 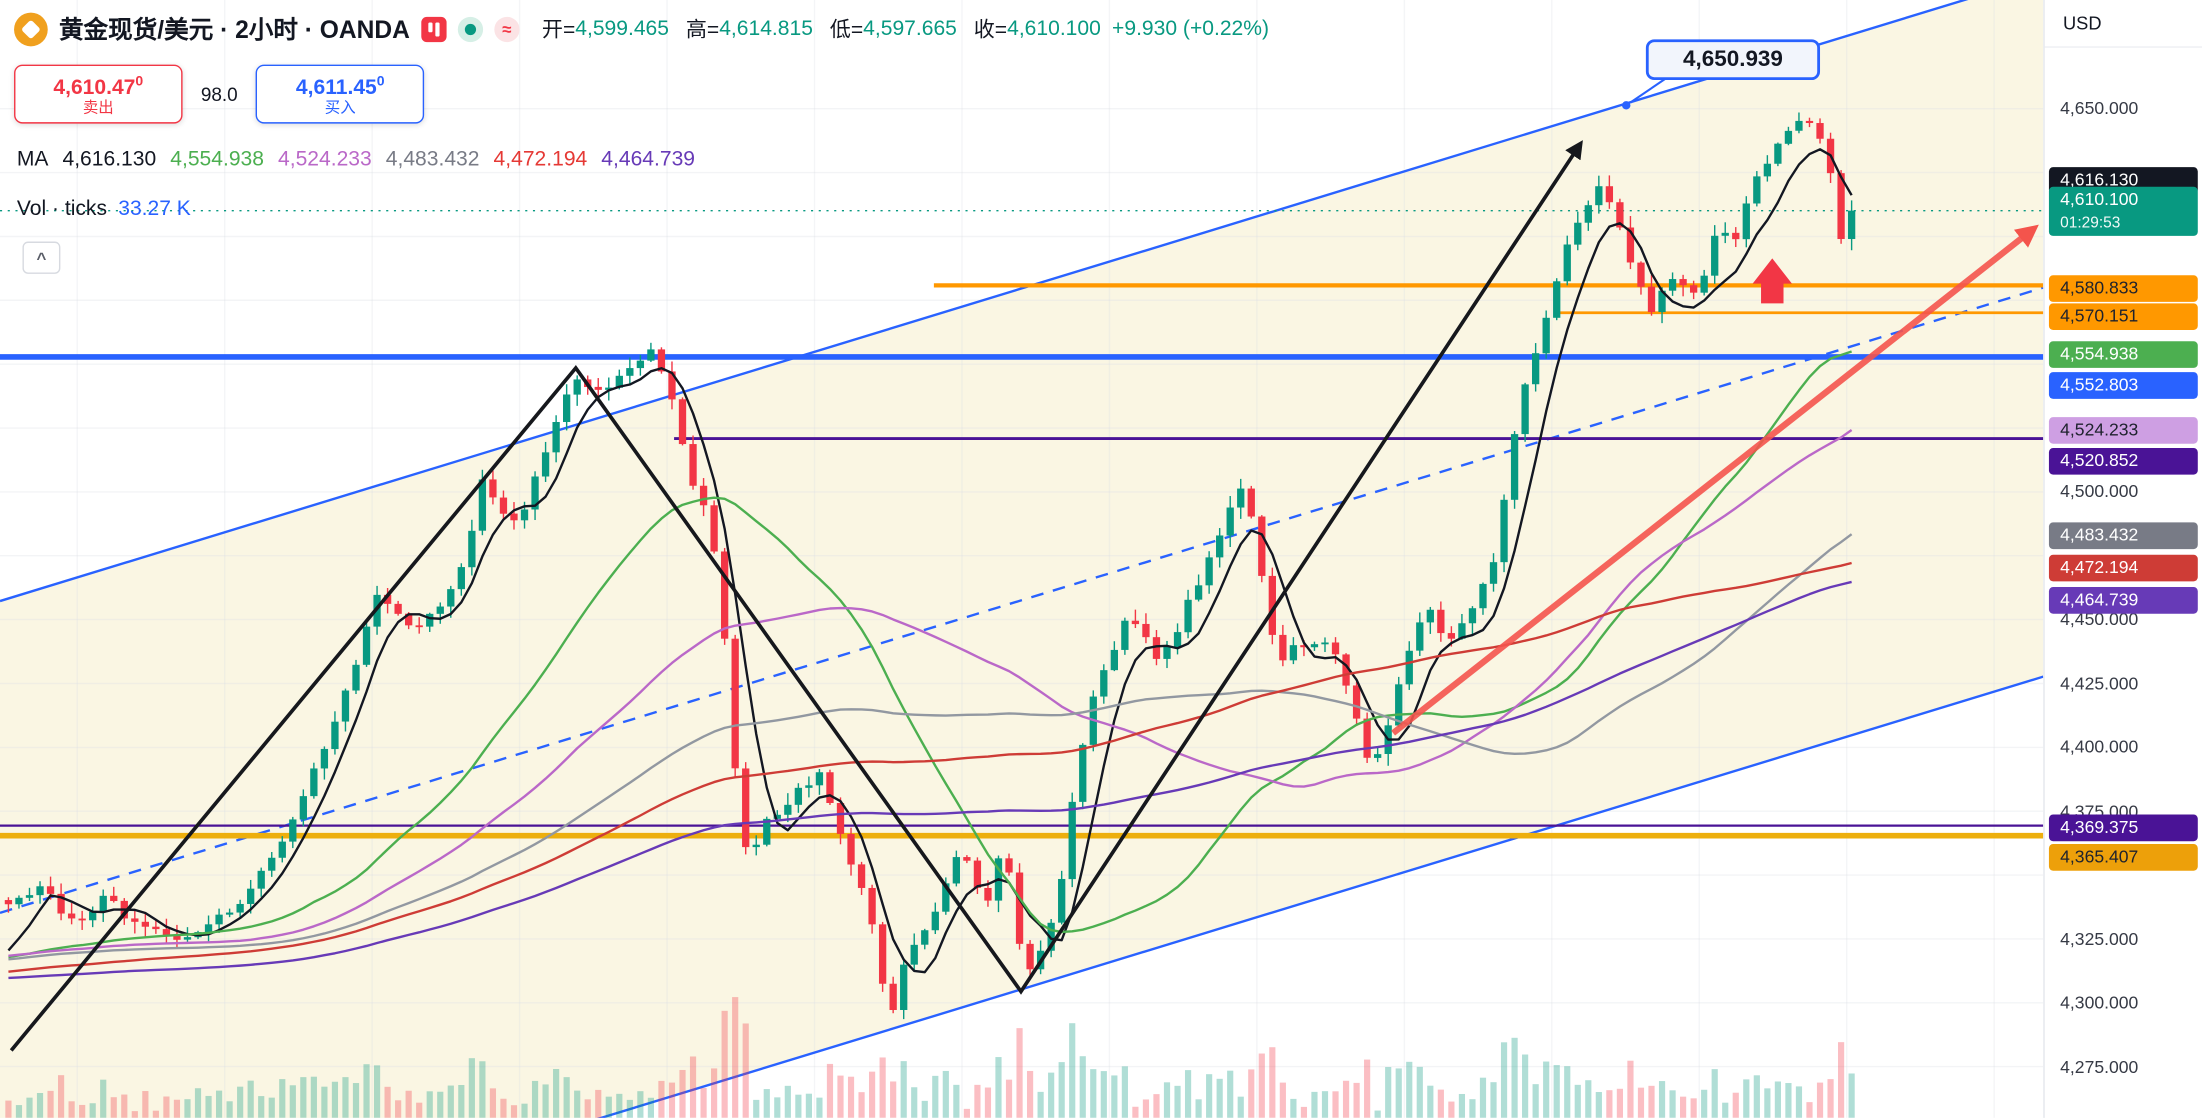 I want to click on axis-price-label: 4,650.000, so click(x=2099, y=108).